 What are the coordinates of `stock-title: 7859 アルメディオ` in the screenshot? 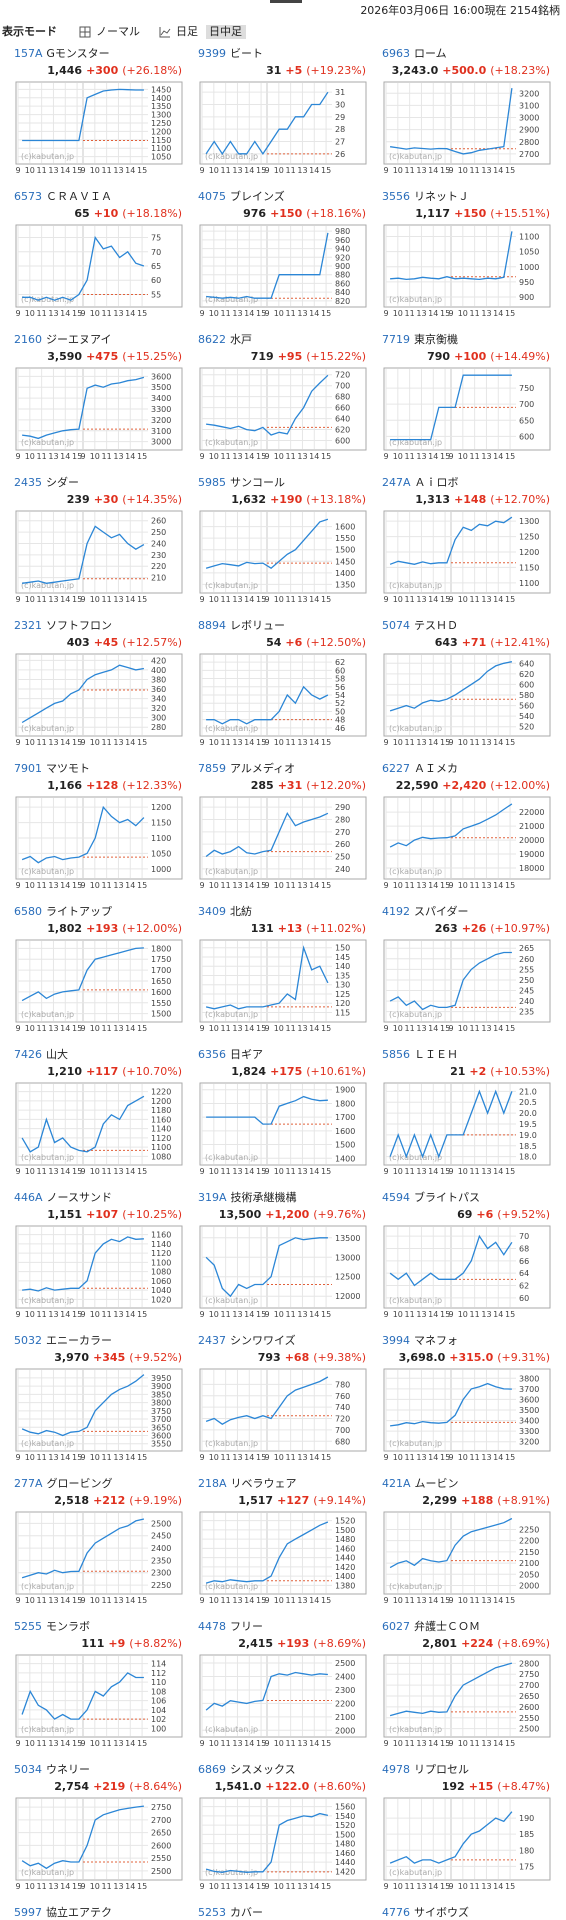 It's located at (246, 768).